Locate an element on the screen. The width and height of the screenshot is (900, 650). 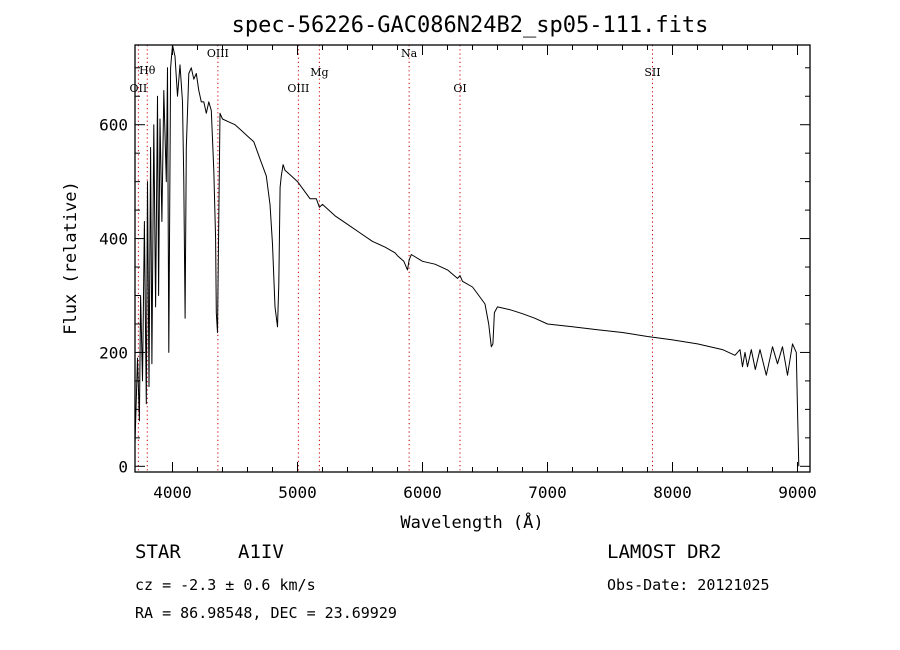
obs-date-label: Obs-Date: 20121025 is located at coordinates (688, 585).